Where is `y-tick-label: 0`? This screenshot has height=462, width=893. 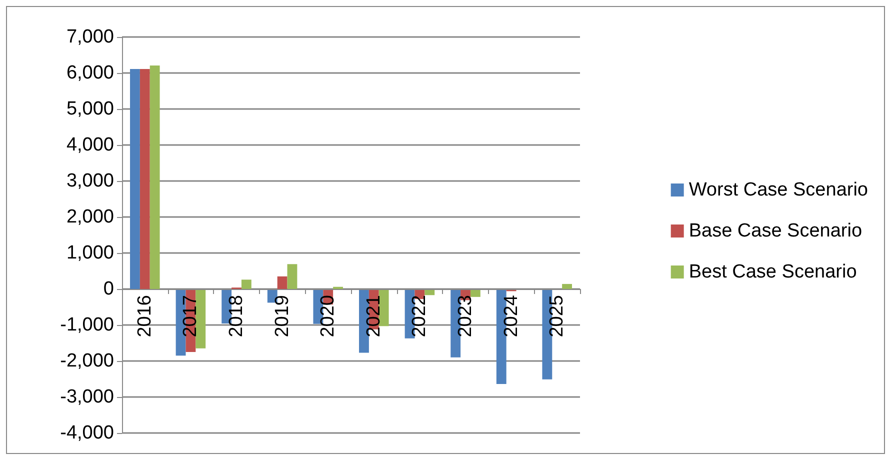
y-tick-label: 0 is located at coordinates (108, 289).